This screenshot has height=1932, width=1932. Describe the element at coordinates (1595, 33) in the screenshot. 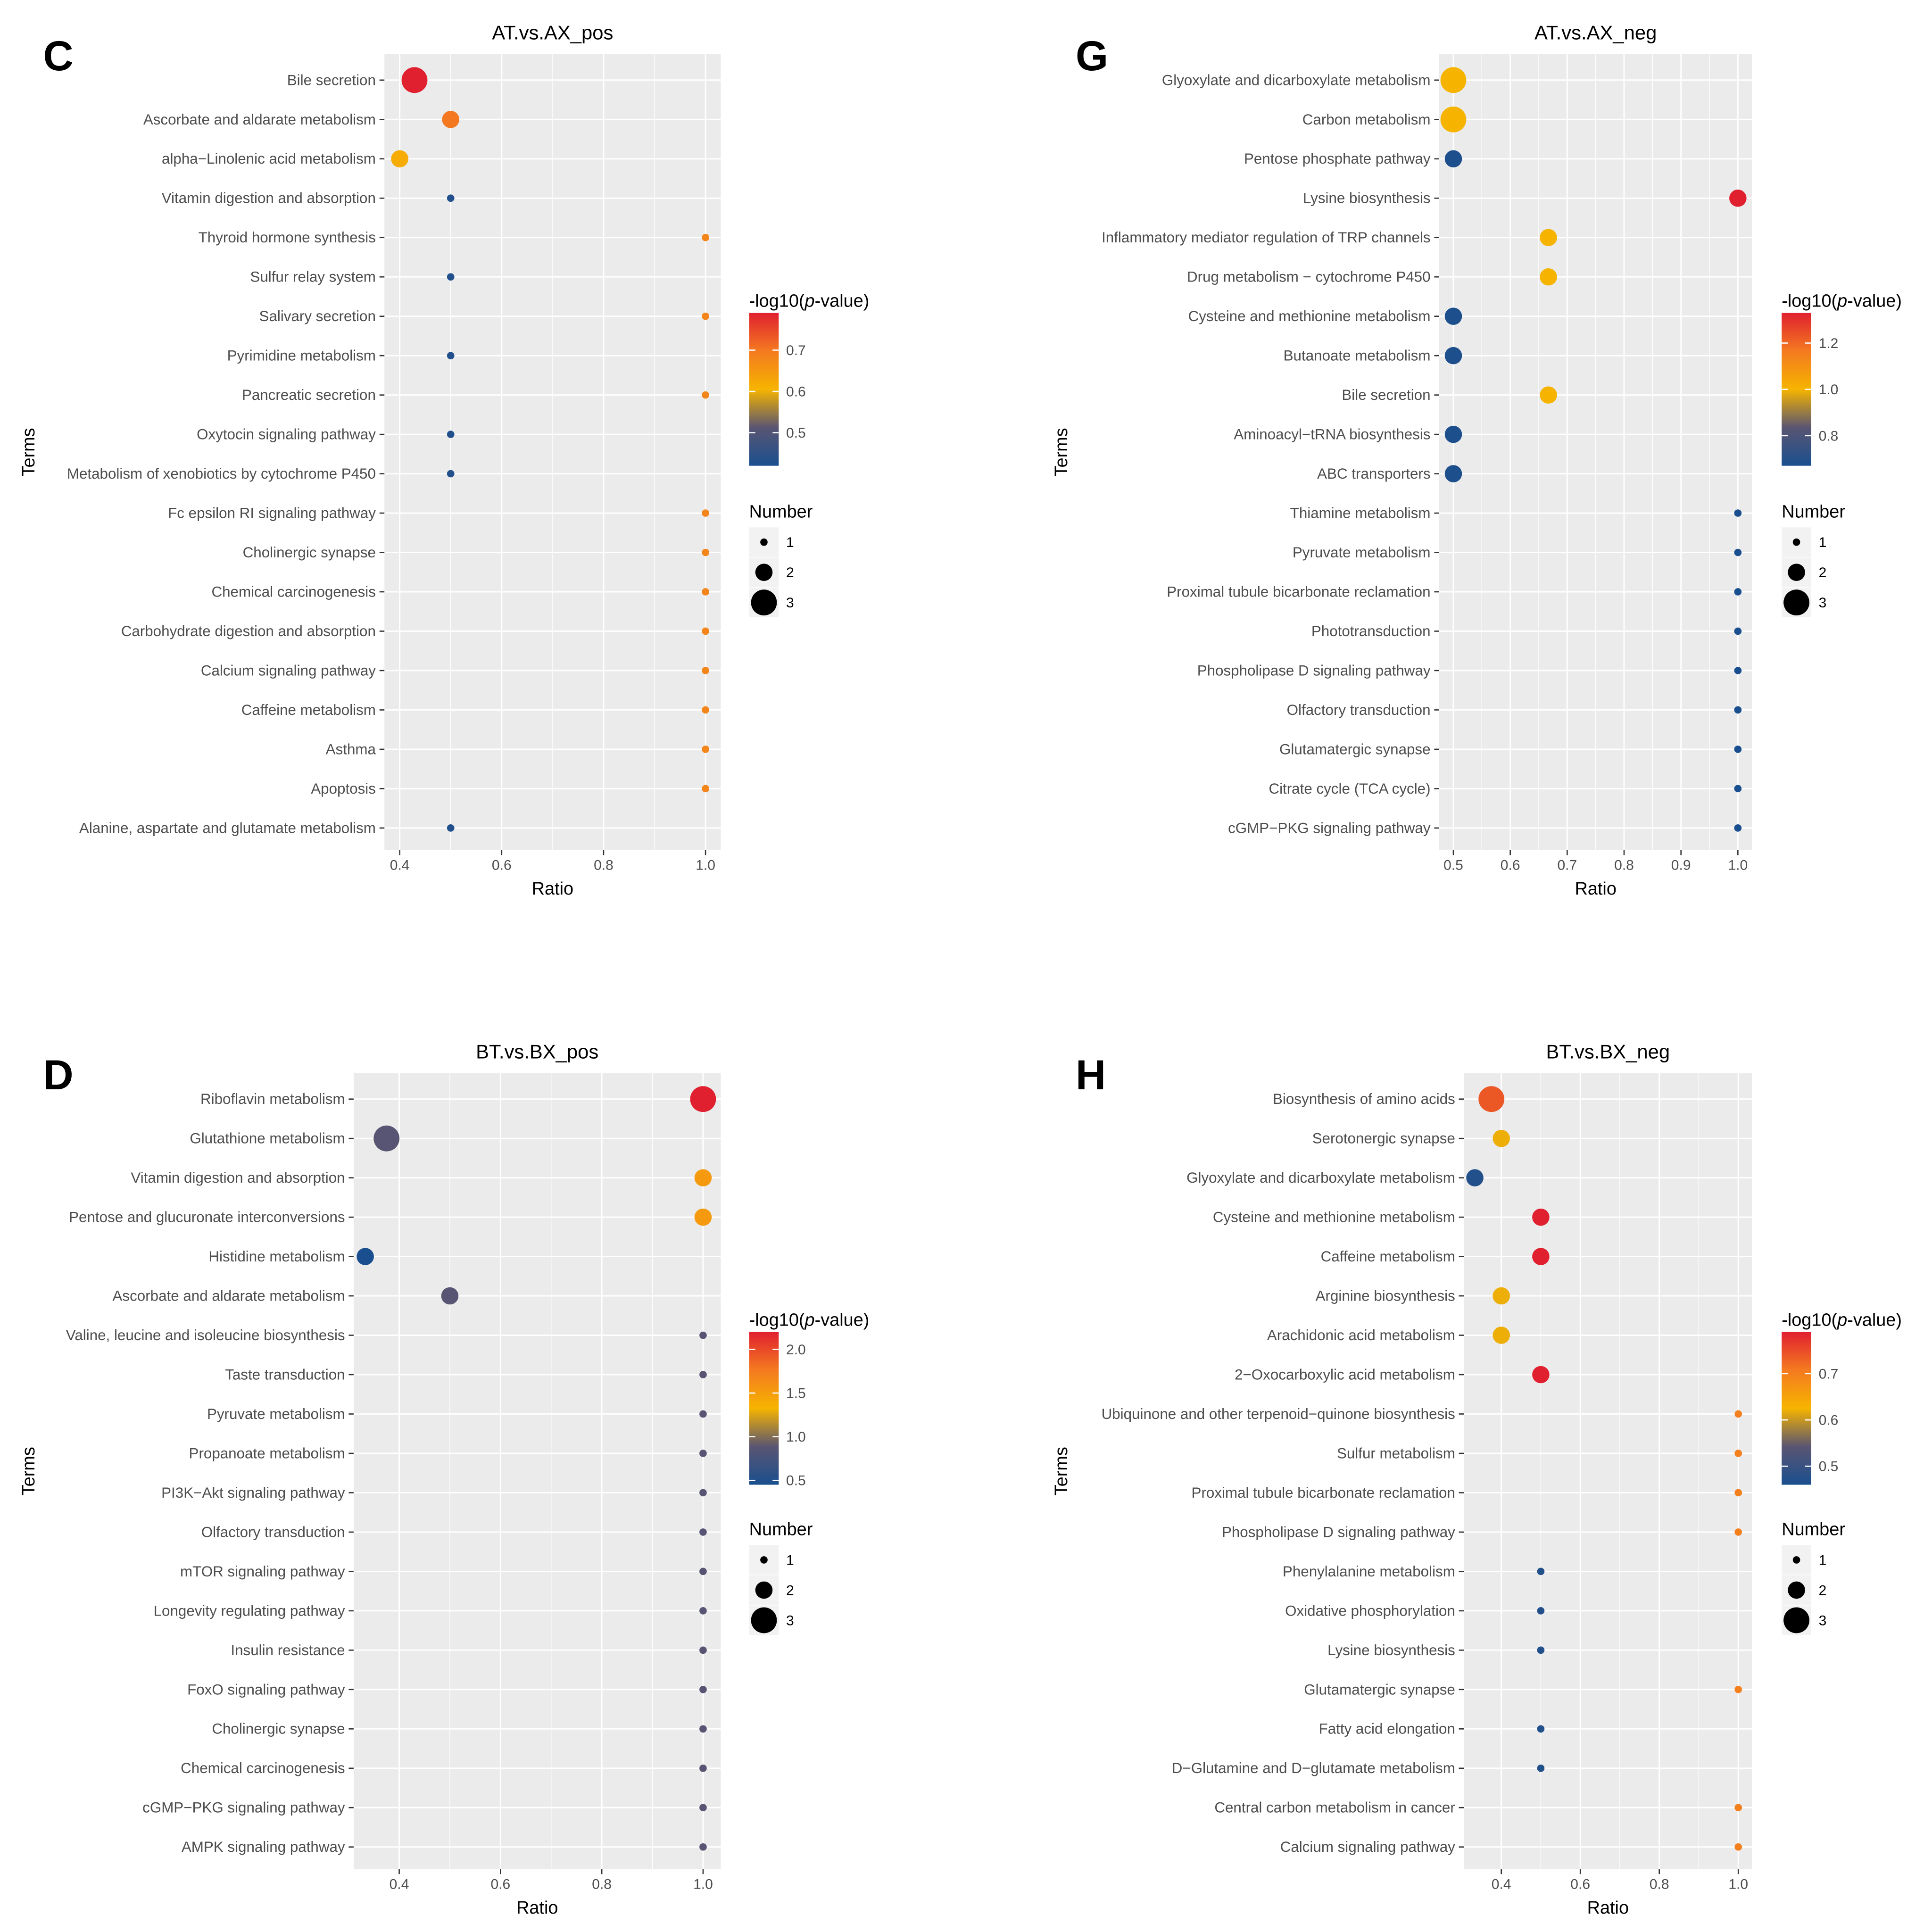

I see `chart-title: AT.vs.AX_neg` at that location.